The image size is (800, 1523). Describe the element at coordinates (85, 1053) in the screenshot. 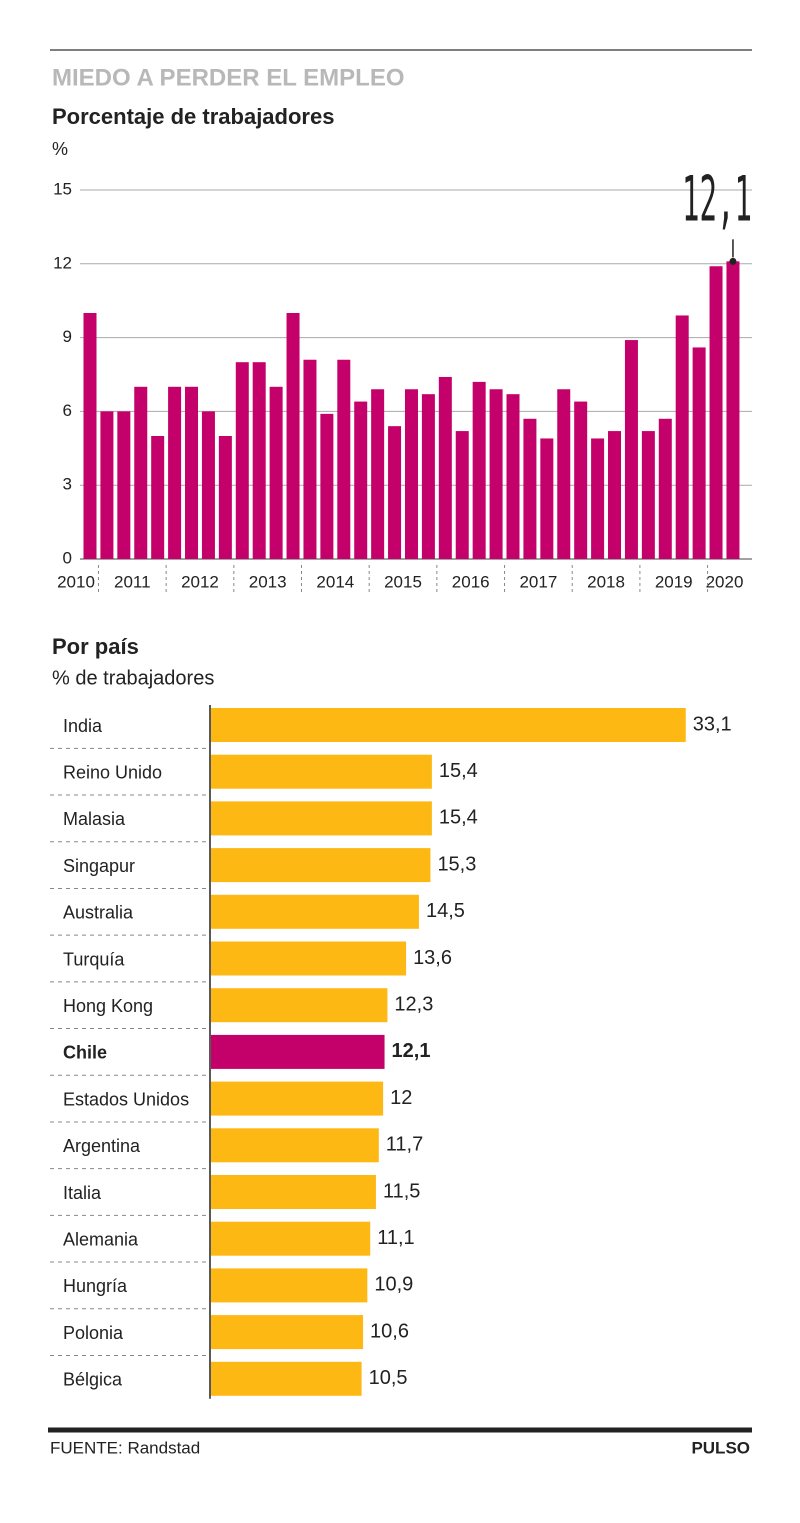

I see `category-label: Chile` at that location.